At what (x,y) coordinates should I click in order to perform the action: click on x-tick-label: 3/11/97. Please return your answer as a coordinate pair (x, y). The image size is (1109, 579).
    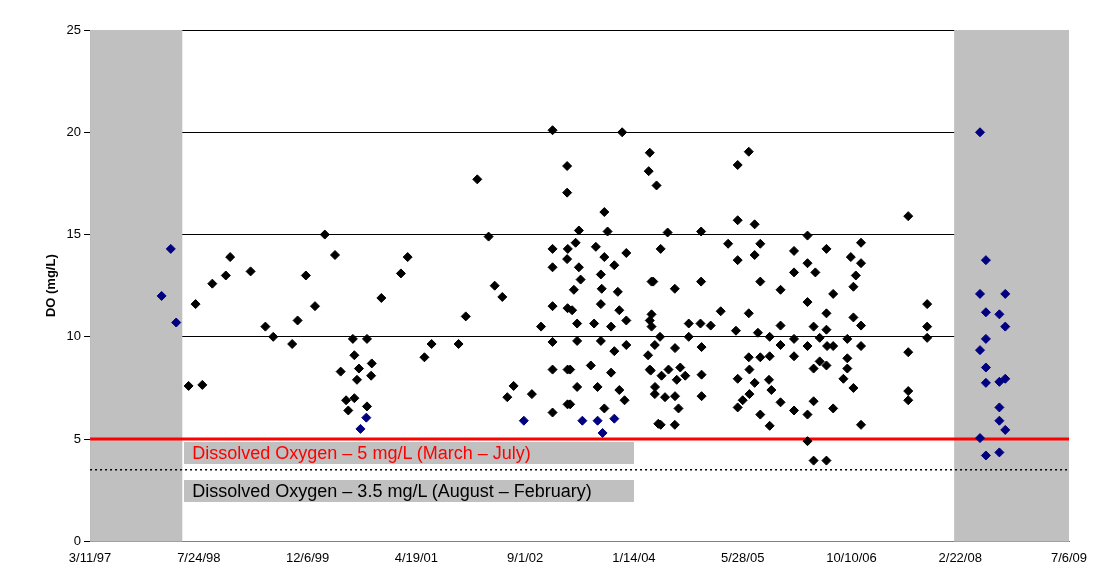
    Looking at the image, I should click on (90, 557).